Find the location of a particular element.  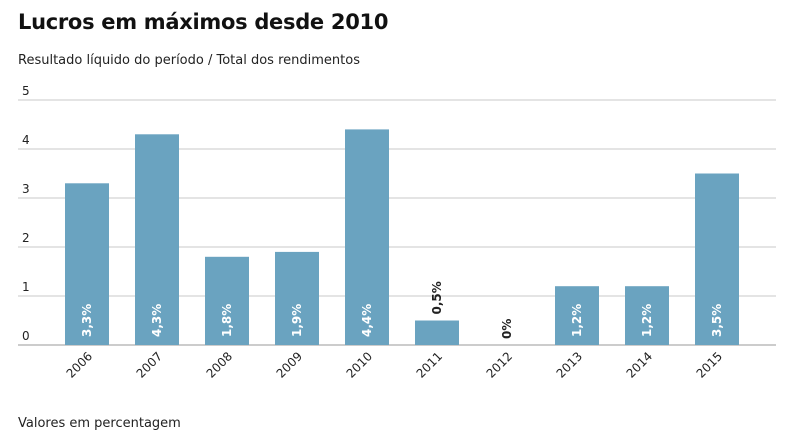

x-tick-label-2009: 2009 is located at coordinates (289, 364).